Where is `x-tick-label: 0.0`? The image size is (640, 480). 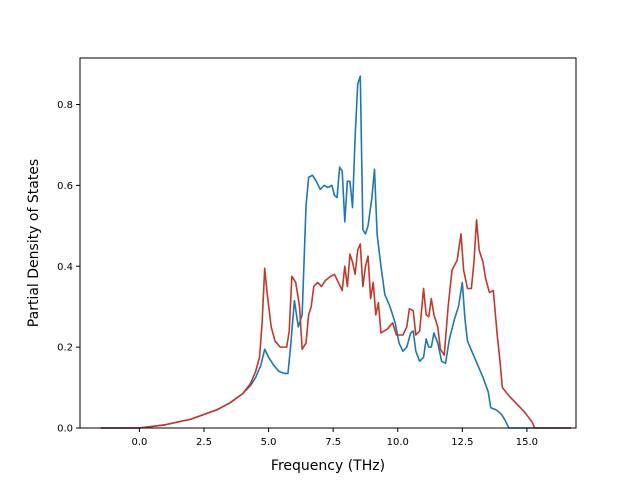
x-tick-label: 0.0 is located at coordinates (139, 442).